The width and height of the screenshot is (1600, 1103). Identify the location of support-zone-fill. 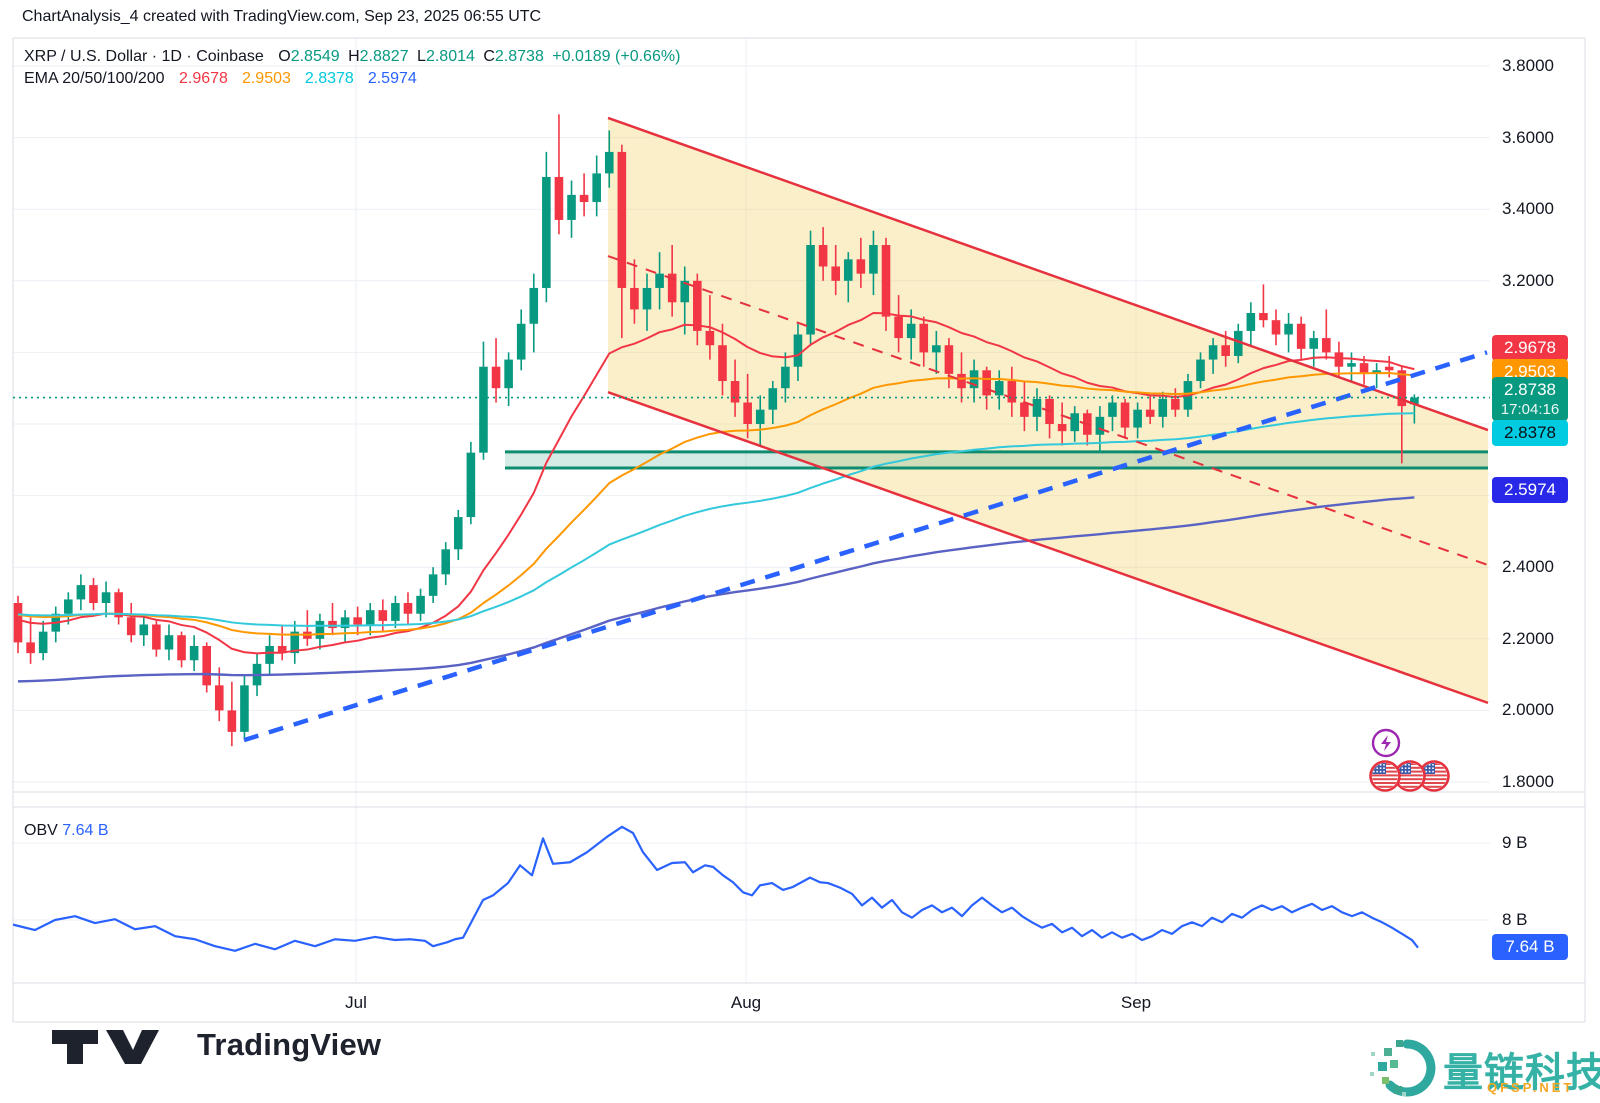
(996, 460).